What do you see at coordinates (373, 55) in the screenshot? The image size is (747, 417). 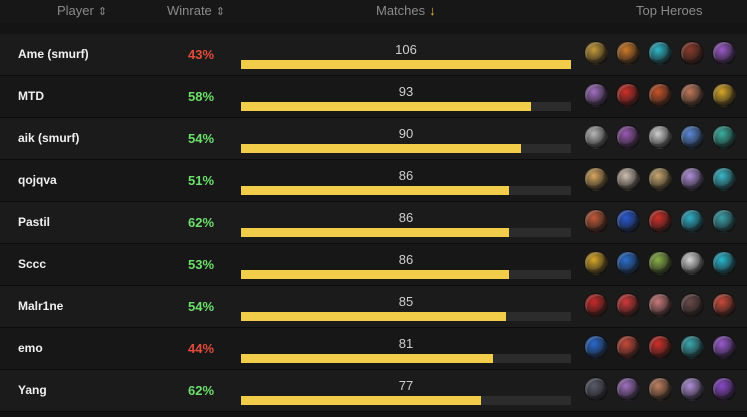 I see `table-row: Ame (smurf) 43% 106` at bounding box center [373, 55].